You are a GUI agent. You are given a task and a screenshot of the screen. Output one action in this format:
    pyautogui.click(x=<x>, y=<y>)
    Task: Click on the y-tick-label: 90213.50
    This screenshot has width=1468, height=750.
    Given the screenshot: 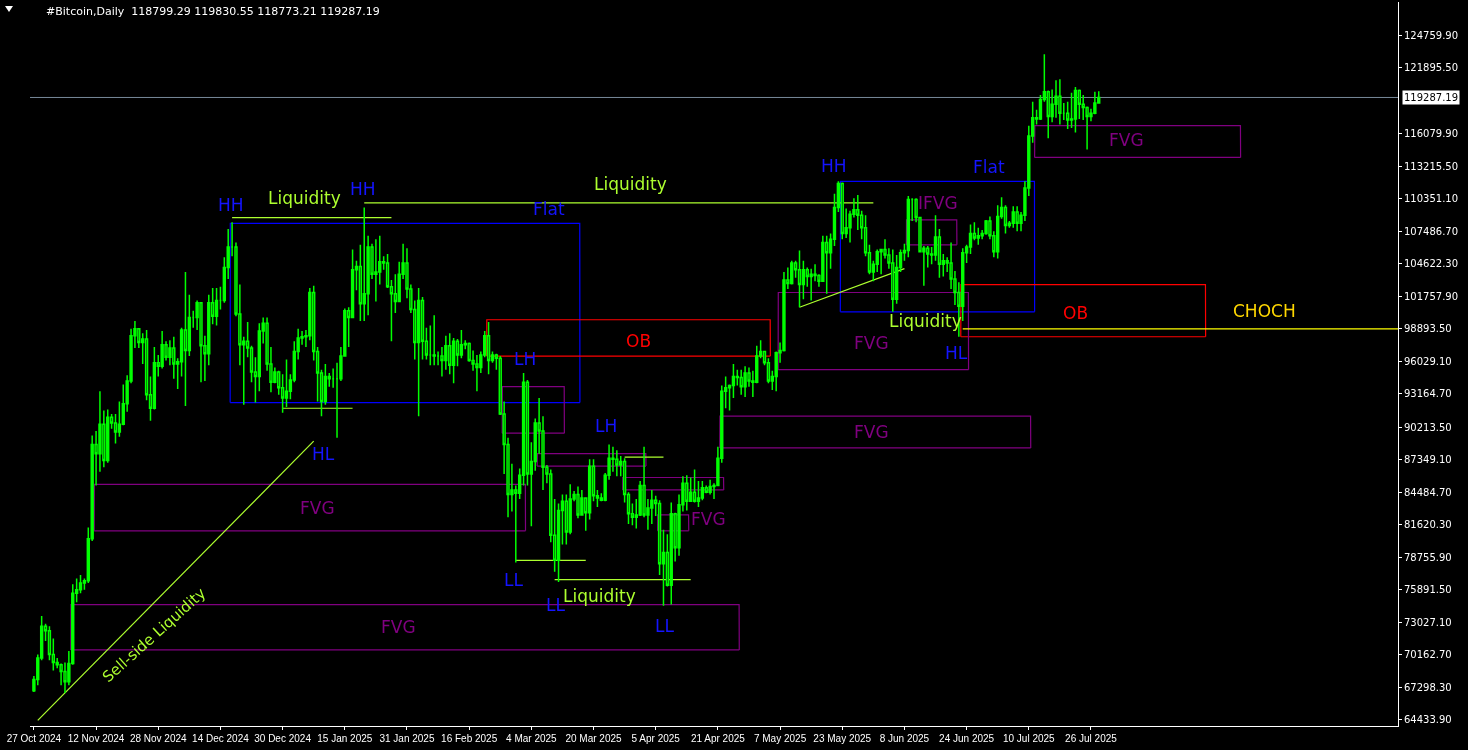 What is the action you would take?
    pyautogui.click(x=1428, y=427)
    